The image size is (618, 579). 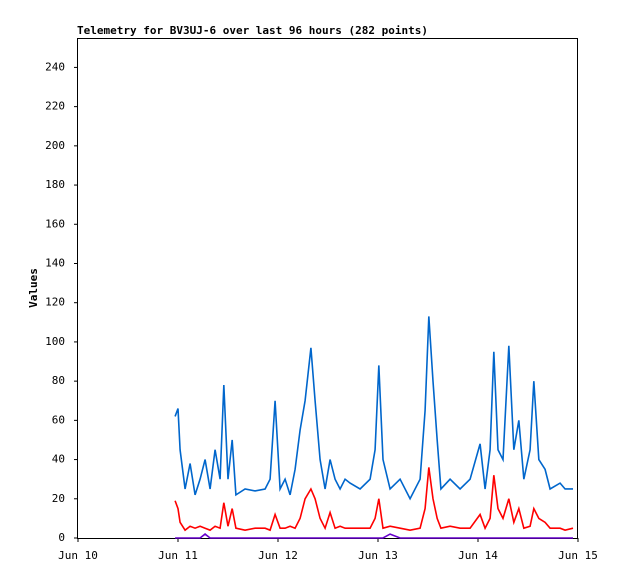 What do you see at coordinates (55, 106) in the screenshot?
I see `y-tick-label: 220` at bounding box center [55, 106].